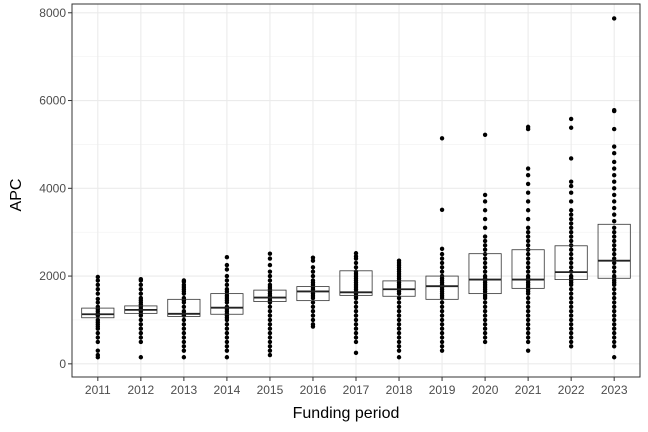  What do you see at coordinates (62, 364) in the screenshot?
I see `y-tick-label: 0` at bounding box center [62, 364].